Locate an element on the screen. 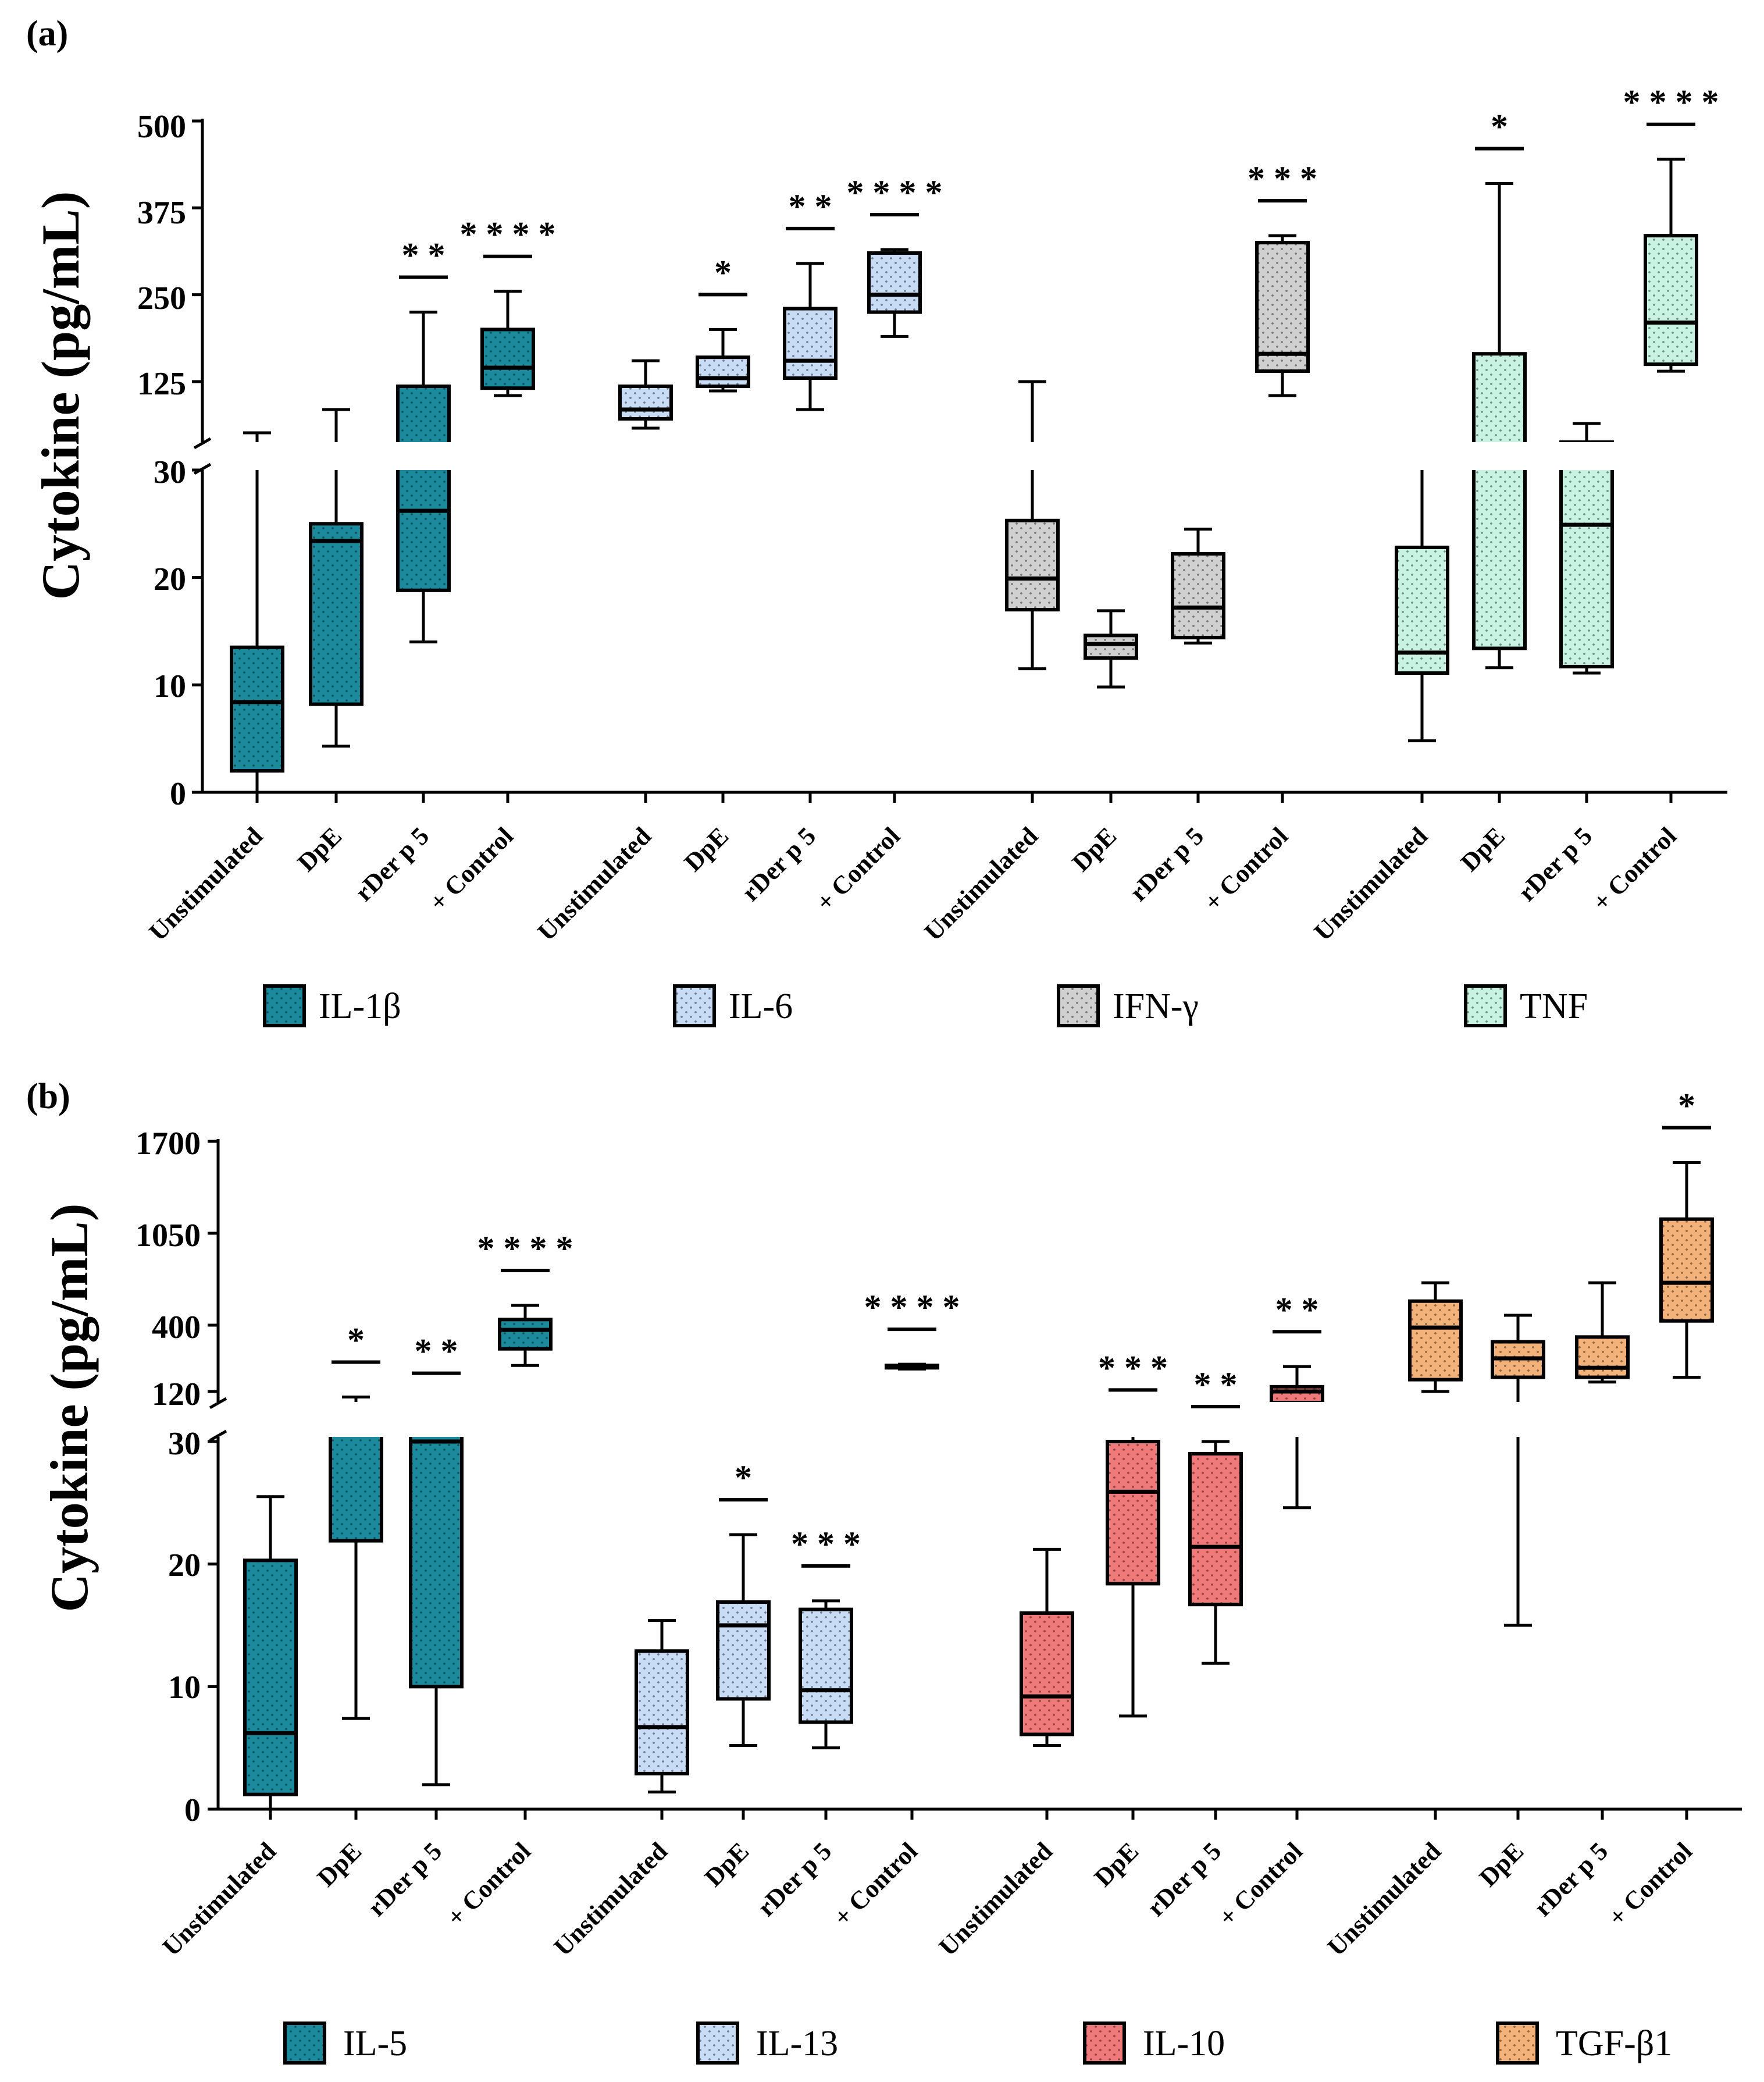 The width and height of the screenshot is (1764, 2082). legend-label-ifn-g: IFN-γ is located at coordinates (1156, 1006).